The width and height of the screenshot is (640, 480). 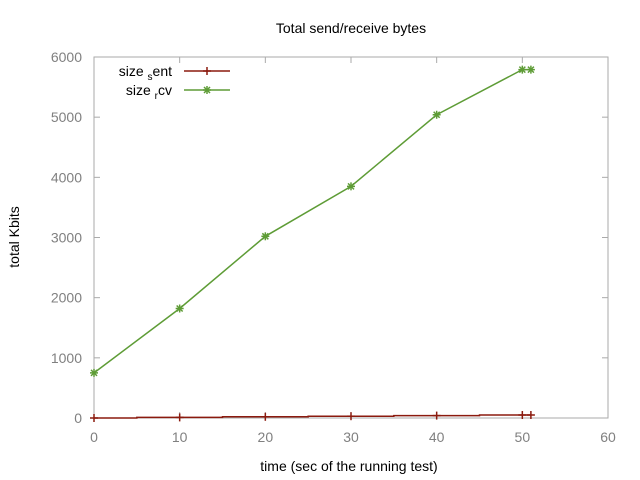 I want to click on legend-item: size sent, so click(x=174, y=73).